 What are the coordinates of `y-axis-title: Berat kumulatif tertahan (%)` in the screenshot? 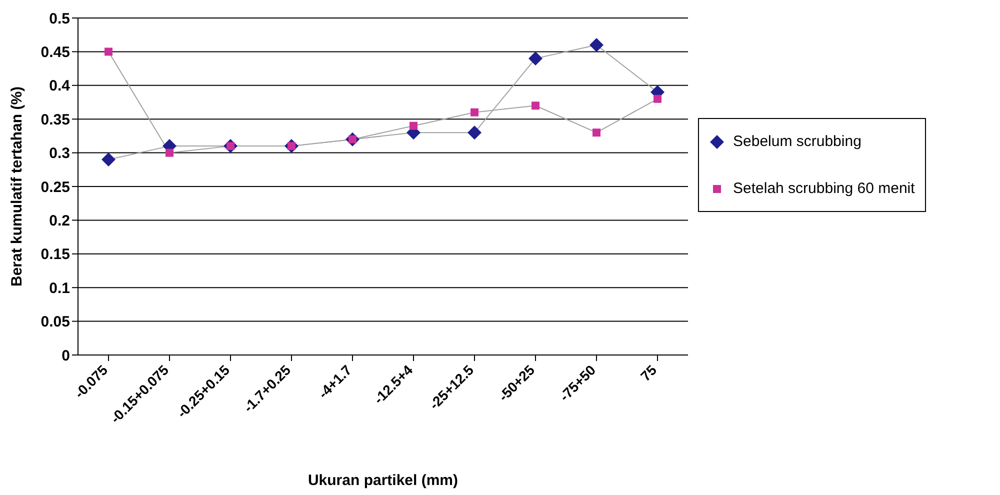 It's located at (17, 186).